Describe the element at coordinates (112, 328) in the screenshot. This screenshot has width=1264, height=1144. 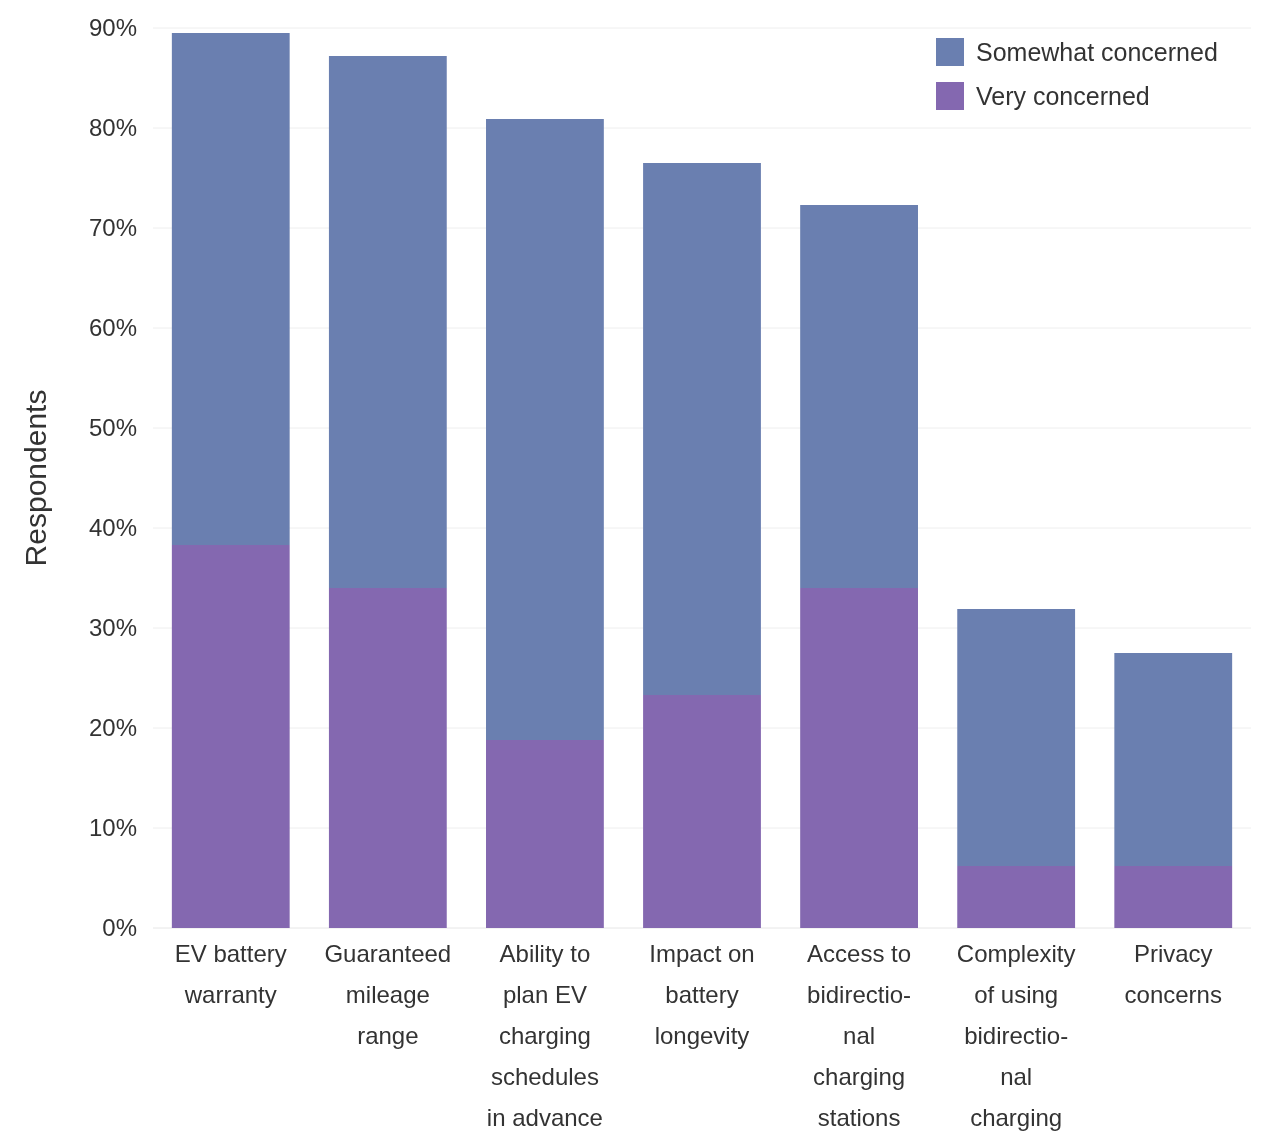
I see `y-tick-label: 60%` at that location.